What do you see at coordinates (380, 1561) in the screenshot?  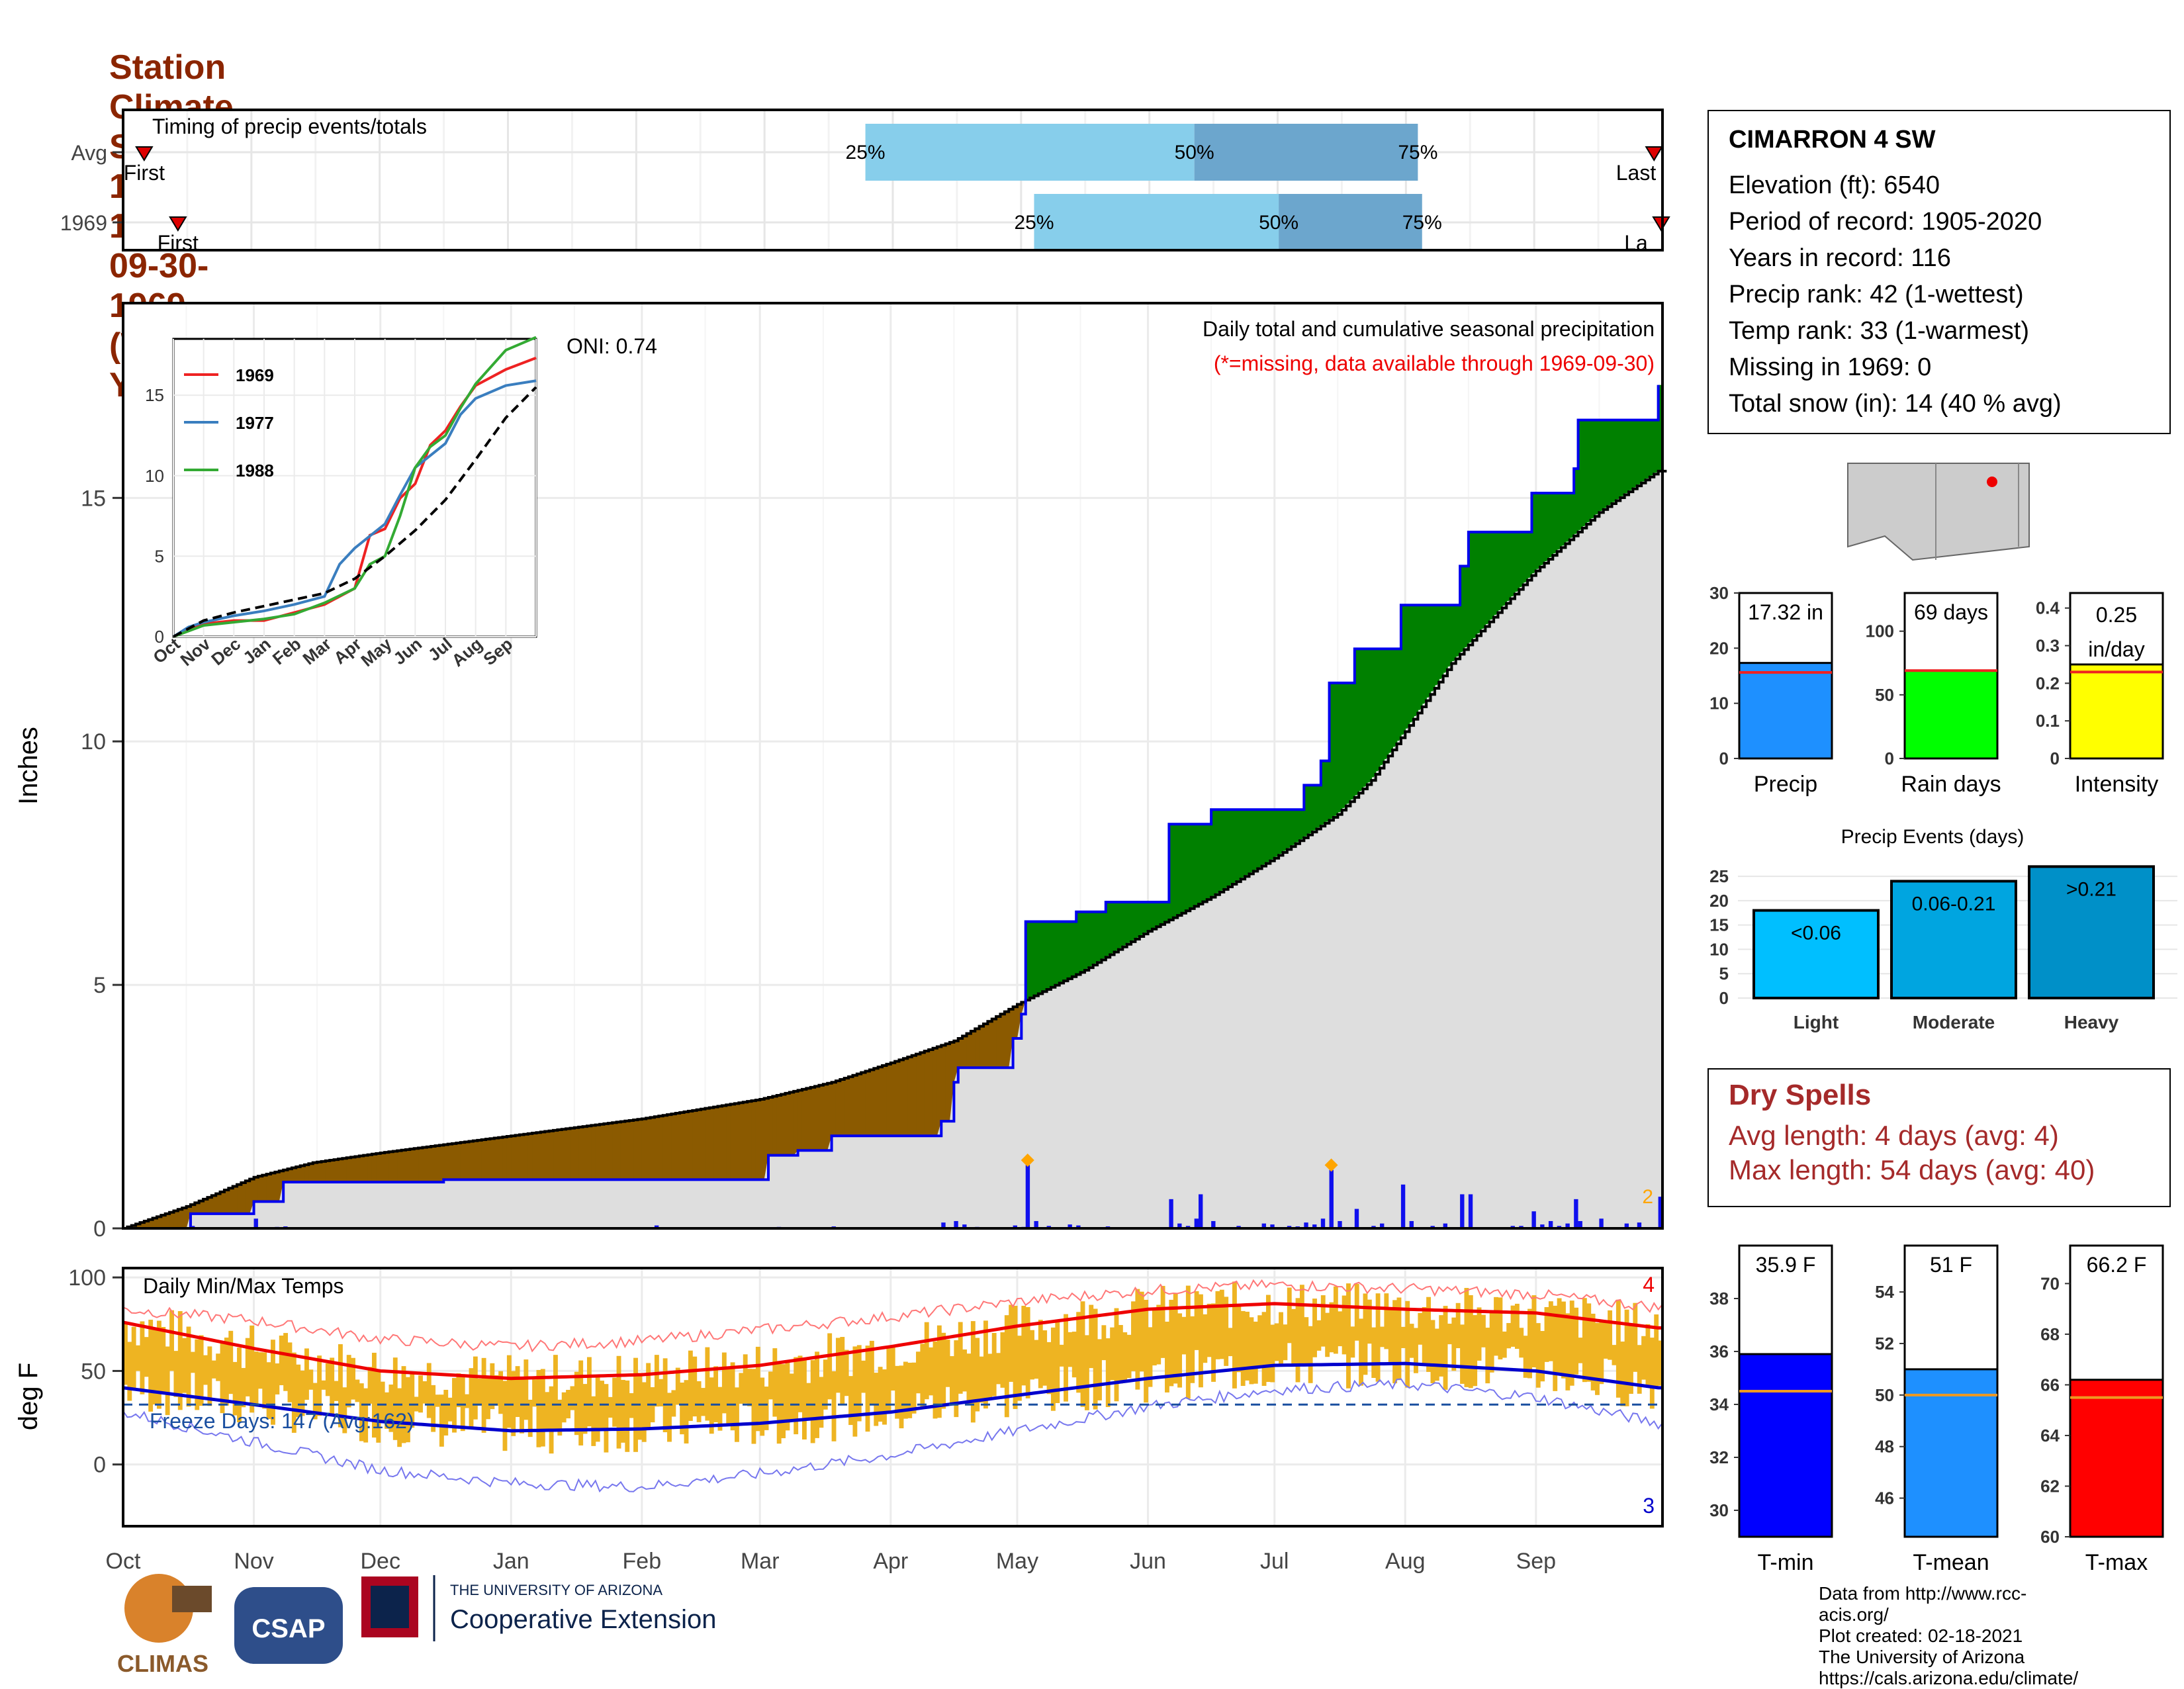 I see `month-label: Dec` at bounding box center [380, 1561].